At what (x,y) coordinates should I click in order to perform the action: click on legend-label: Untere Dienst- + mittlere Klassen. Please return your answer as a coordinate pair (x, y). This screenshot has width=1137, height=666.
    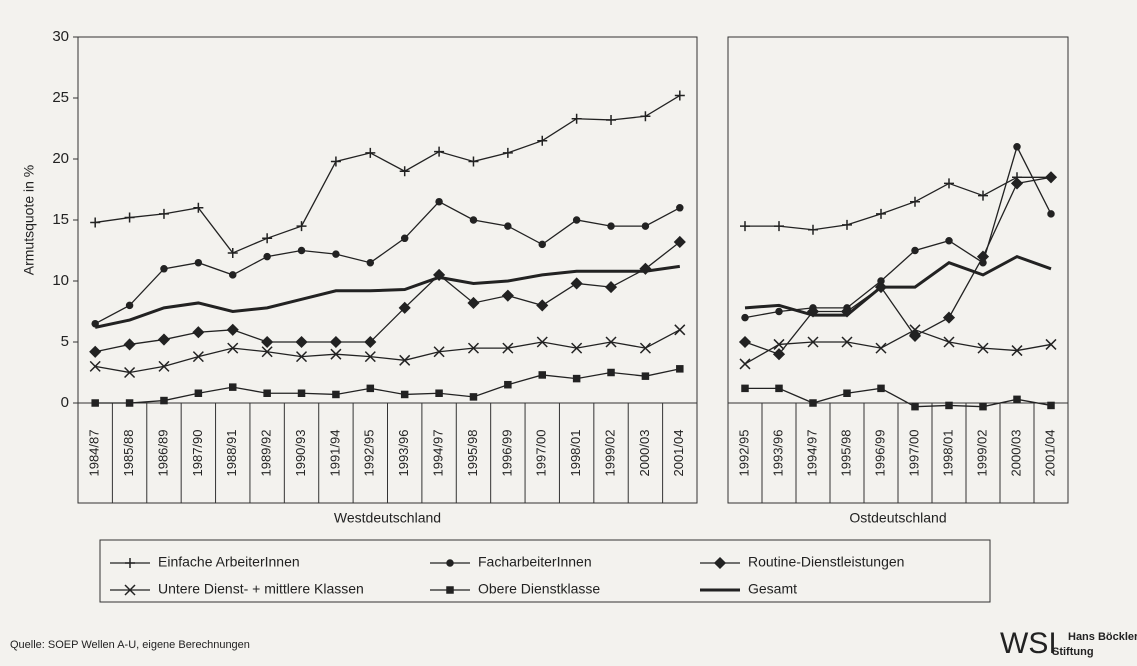
    Looking at the image, I should click on (261, 589).